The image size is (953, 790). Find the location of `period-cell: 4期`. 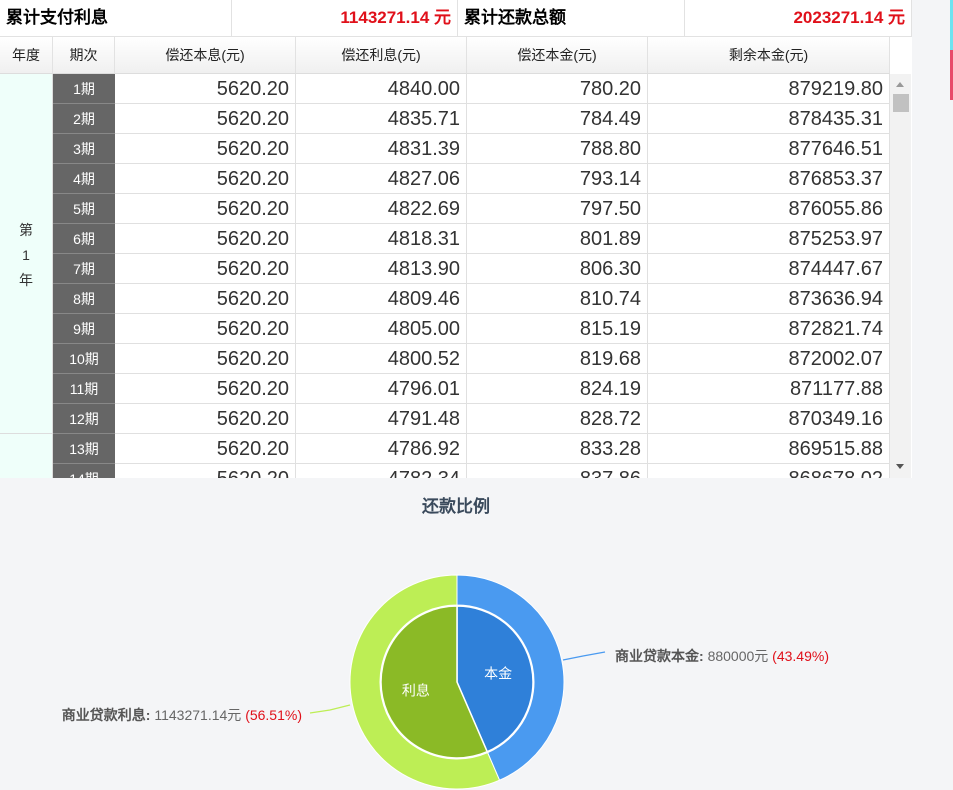

period-cell: 4期 is located at coordinates (84, 179).